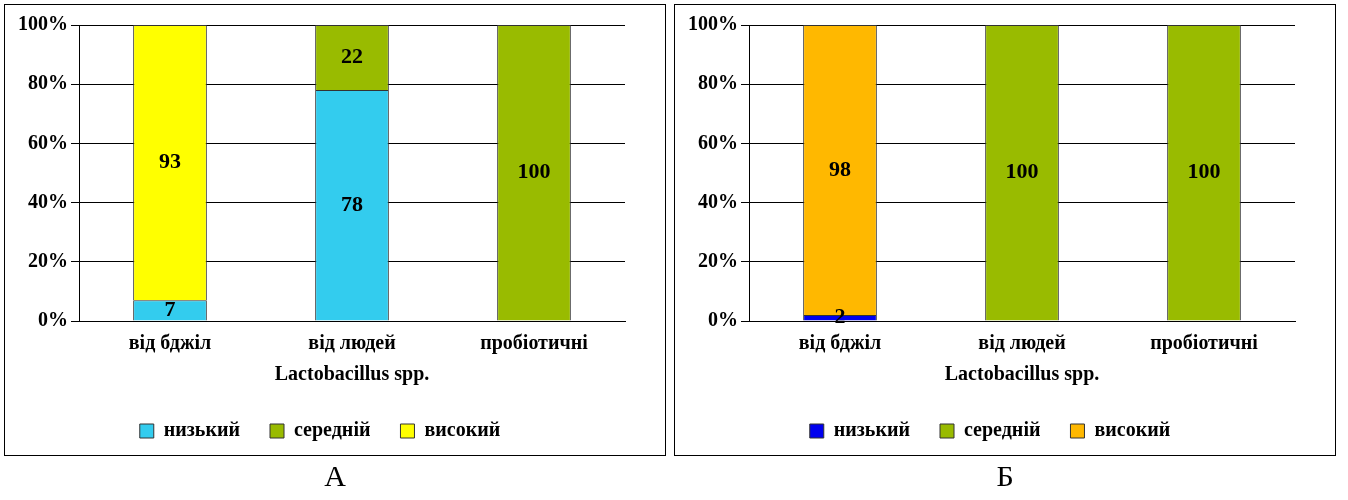 The image size is (1348, 500). I want to click on data-label: 7, so click(170, 309).